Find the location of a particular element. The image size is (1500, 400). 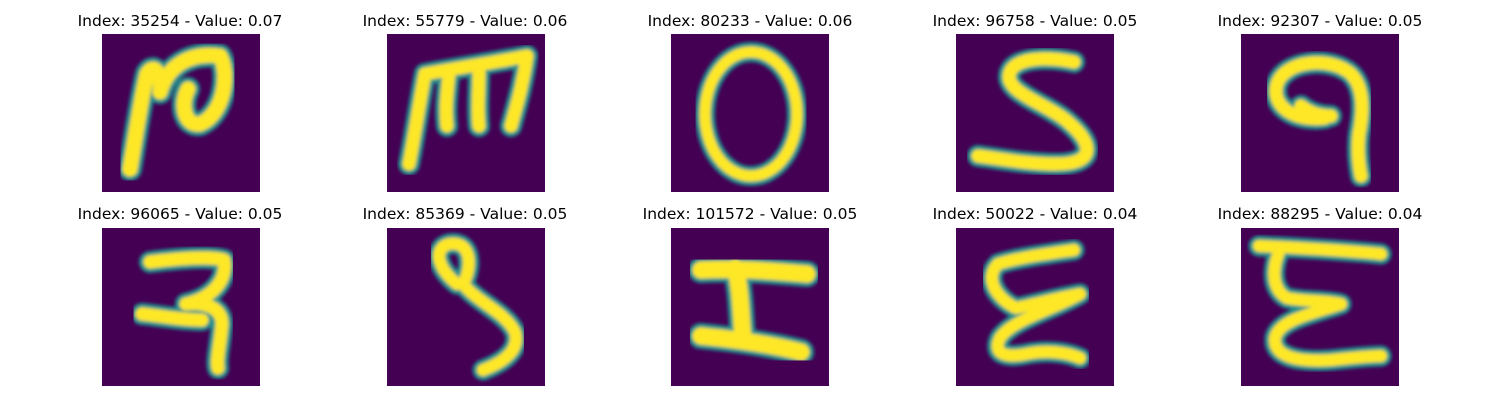

panel-title-5: Index: 92307 - Value: 0.05 is located at coordinates (1320, 21).